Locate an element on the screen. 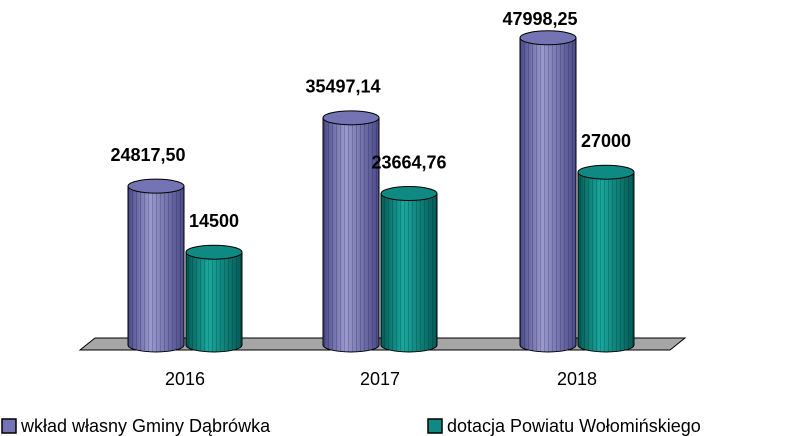 The width and height of the screenshot is (800, 436). x-tick-label: 2016 is located at coordinates (185, 379).